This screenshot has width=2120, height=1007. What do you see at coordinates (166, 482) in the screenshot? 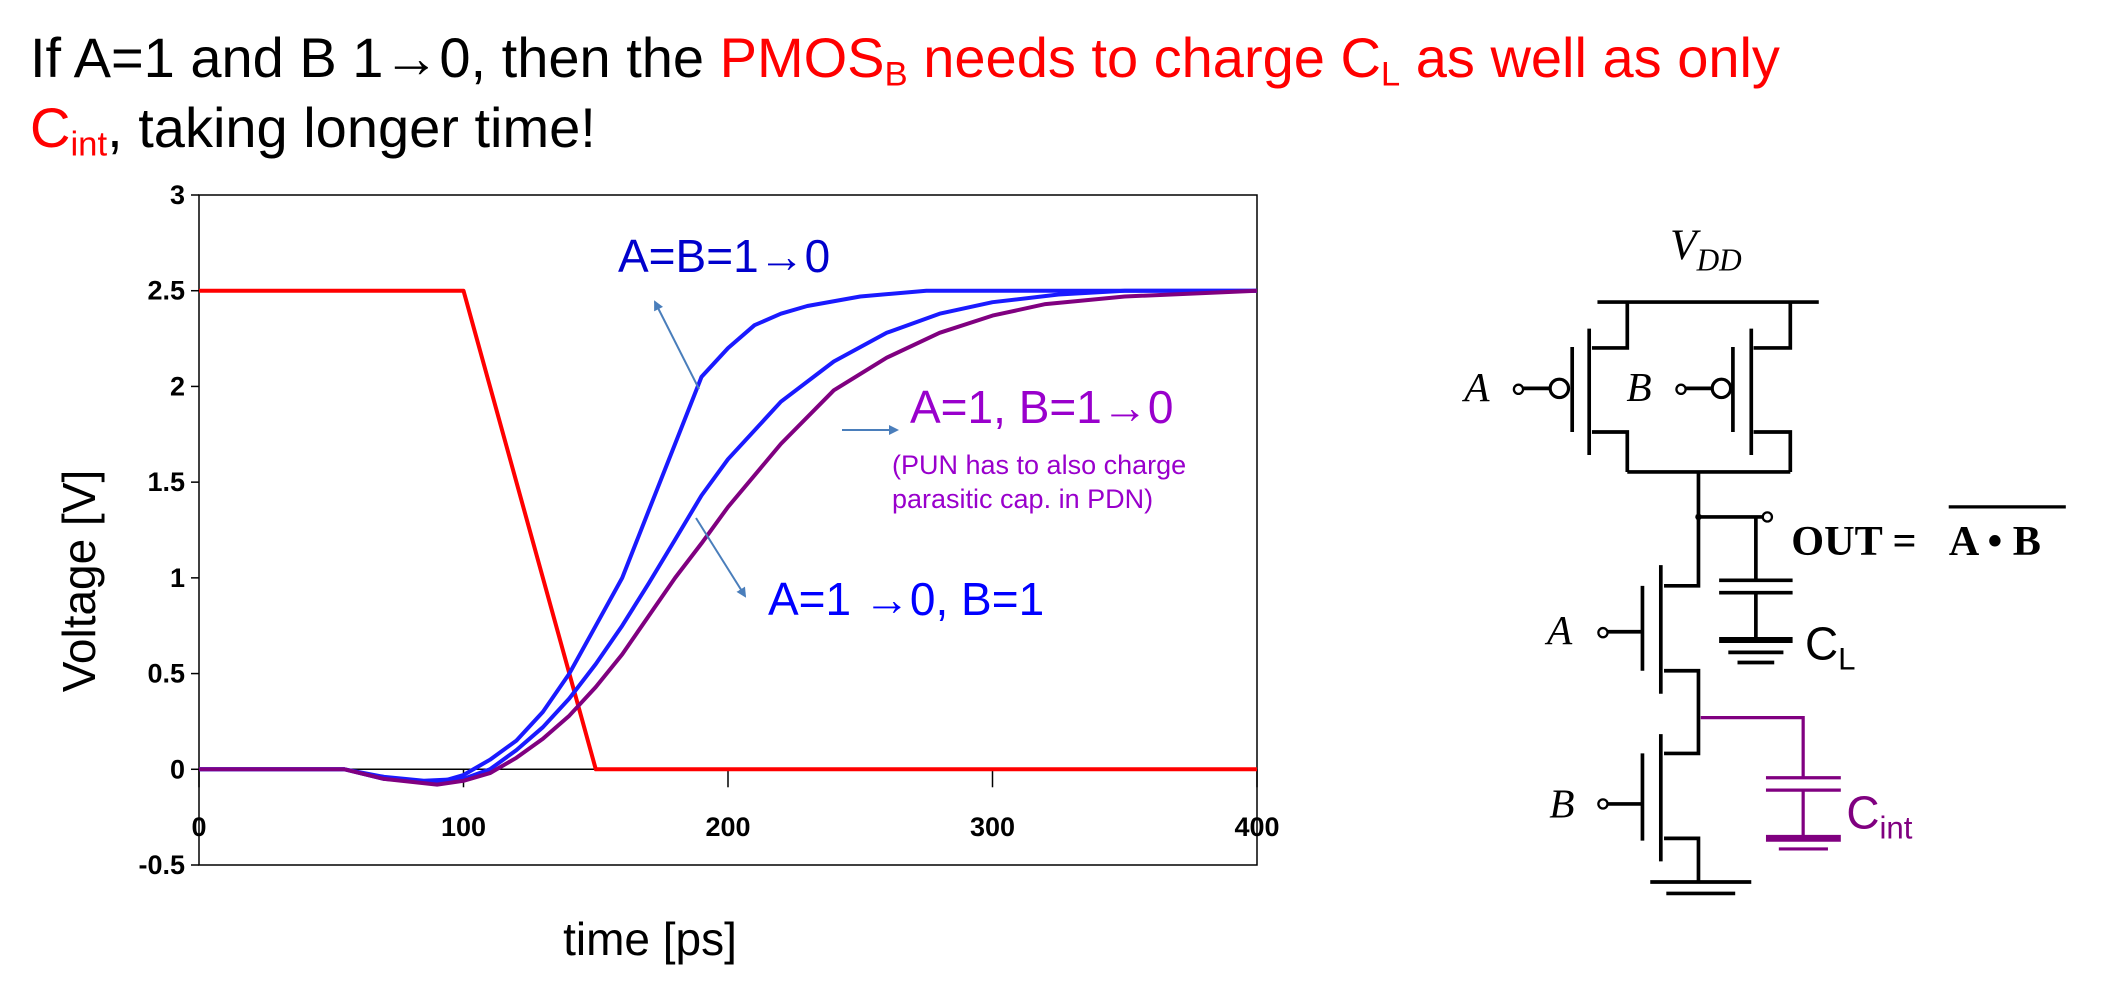
I see `y-tick-label: 1.5` at bounding box center [166, 482].